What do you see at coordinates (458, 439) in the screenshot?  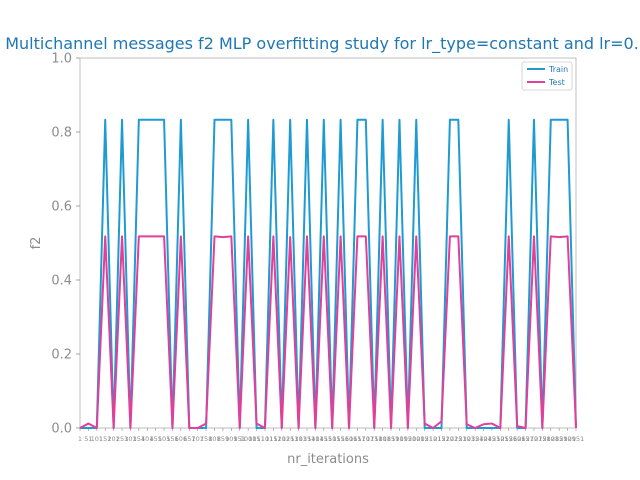 I see `x-tick-label: 2251` at bounding box center [458, 439].